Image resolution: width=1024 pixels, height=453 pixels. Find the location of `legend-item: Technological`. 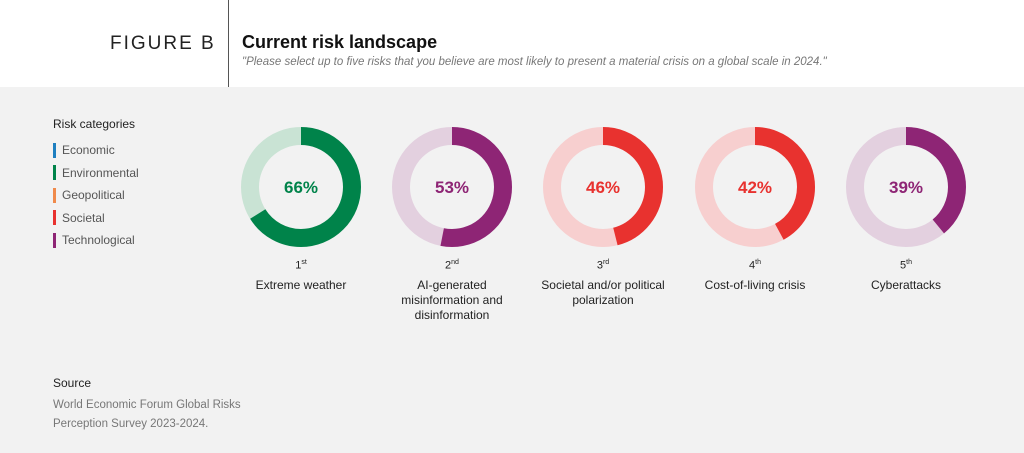

legend-item: Technological is located at coordinates (96, 240).